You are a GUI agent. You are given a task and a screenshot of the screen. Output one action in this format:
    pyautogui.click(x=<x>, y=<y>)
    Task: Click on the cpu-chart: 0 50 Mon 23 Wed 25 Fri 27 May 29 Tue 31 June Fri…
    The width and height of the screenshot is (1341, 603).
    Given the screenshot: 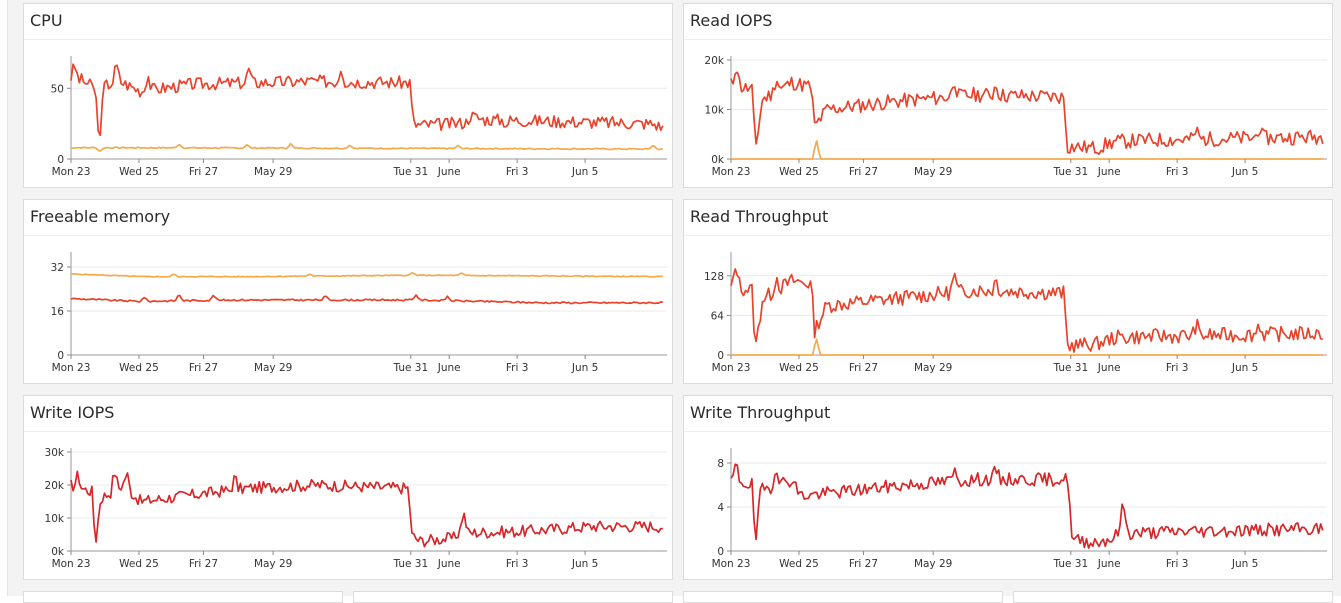 What is the action you would take?
    pyautogui.click(x=349, y=114)
    